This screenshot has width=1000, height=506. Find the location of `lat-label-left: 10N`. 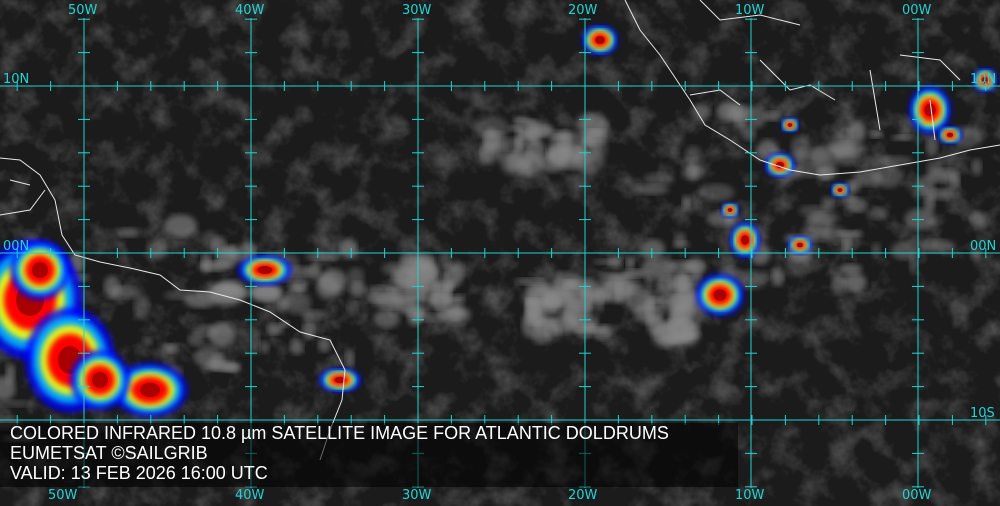

lat-label-left: 10N is located at coordinates (16, 79).